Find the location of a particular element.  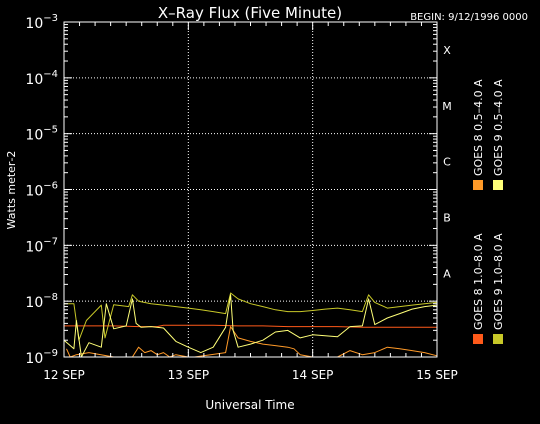

y-tick-label: 10⁻⁷ is located at coordinates (41, 245).